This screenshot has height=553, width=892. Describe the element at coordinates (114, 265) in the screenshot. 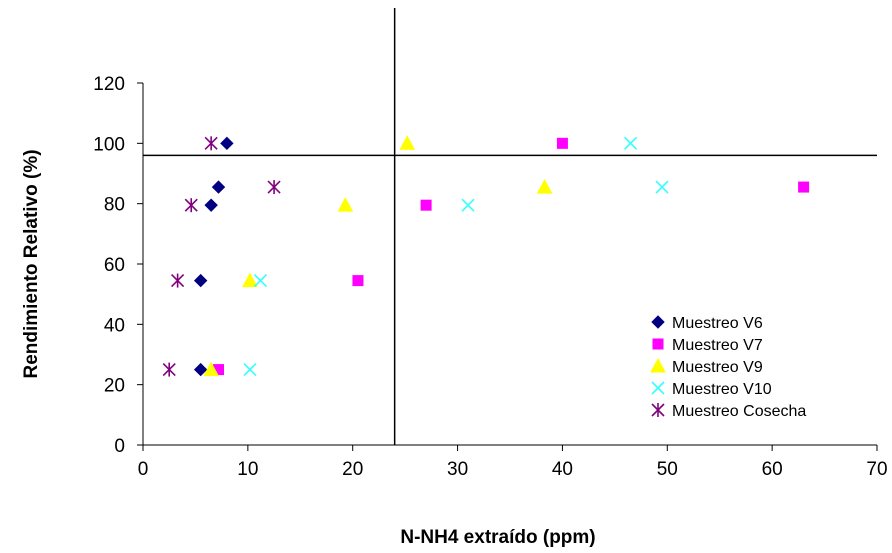

I see `y-tick-label: 60` at that location.